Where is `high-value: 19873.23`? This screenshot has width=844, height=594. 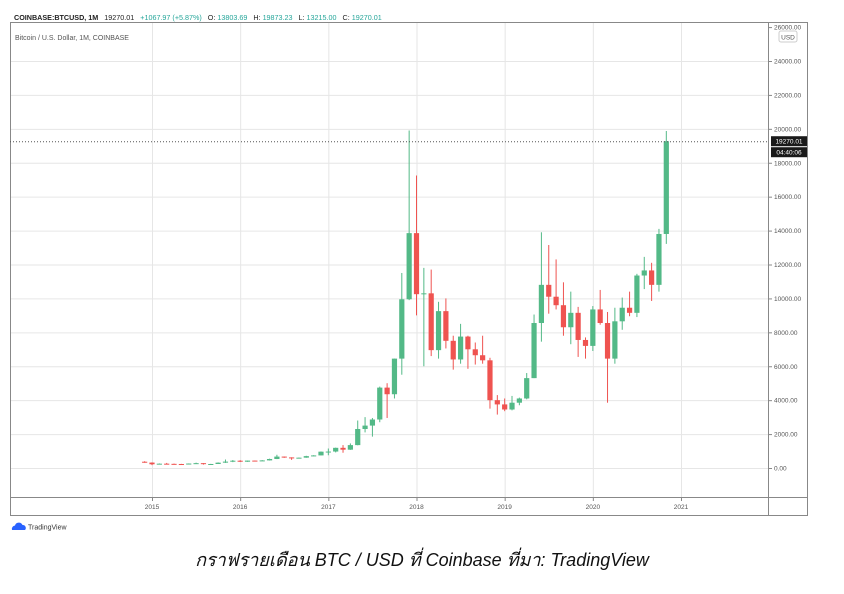
high-value: 19873.23 is located at coordinates (278, 17).